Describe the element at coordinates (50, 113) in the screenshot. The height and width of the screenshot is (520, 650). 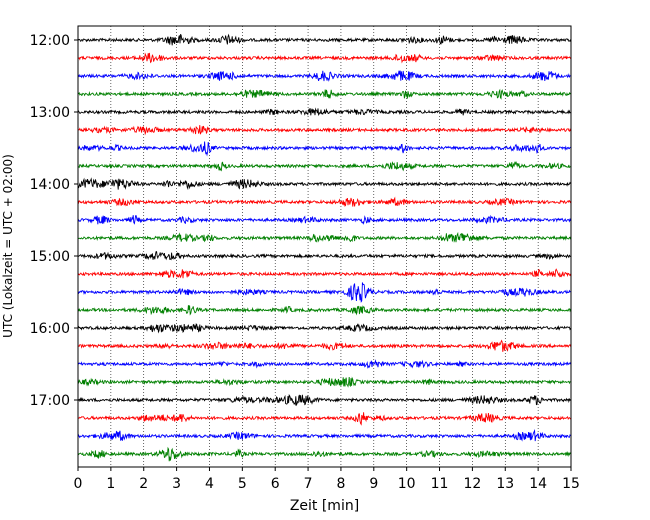
I see `y-tick-label: 13:00` at that location.